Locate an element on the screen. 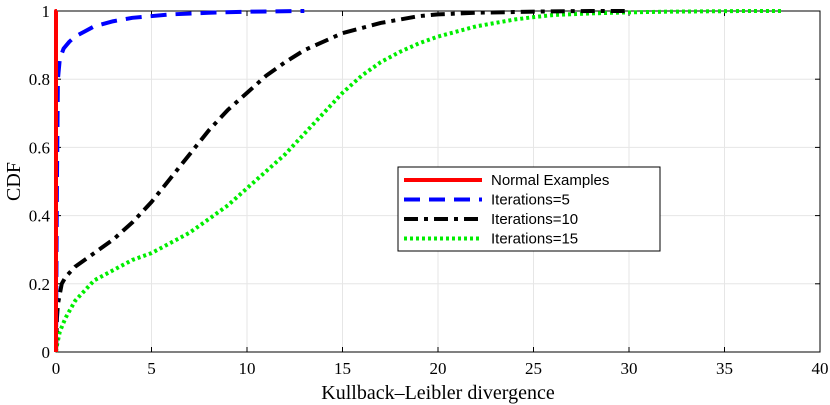 This screenshot has width=830, height=405. x-axis-label: Kullback–Leibler divergence is located at coordinates (438, 393).